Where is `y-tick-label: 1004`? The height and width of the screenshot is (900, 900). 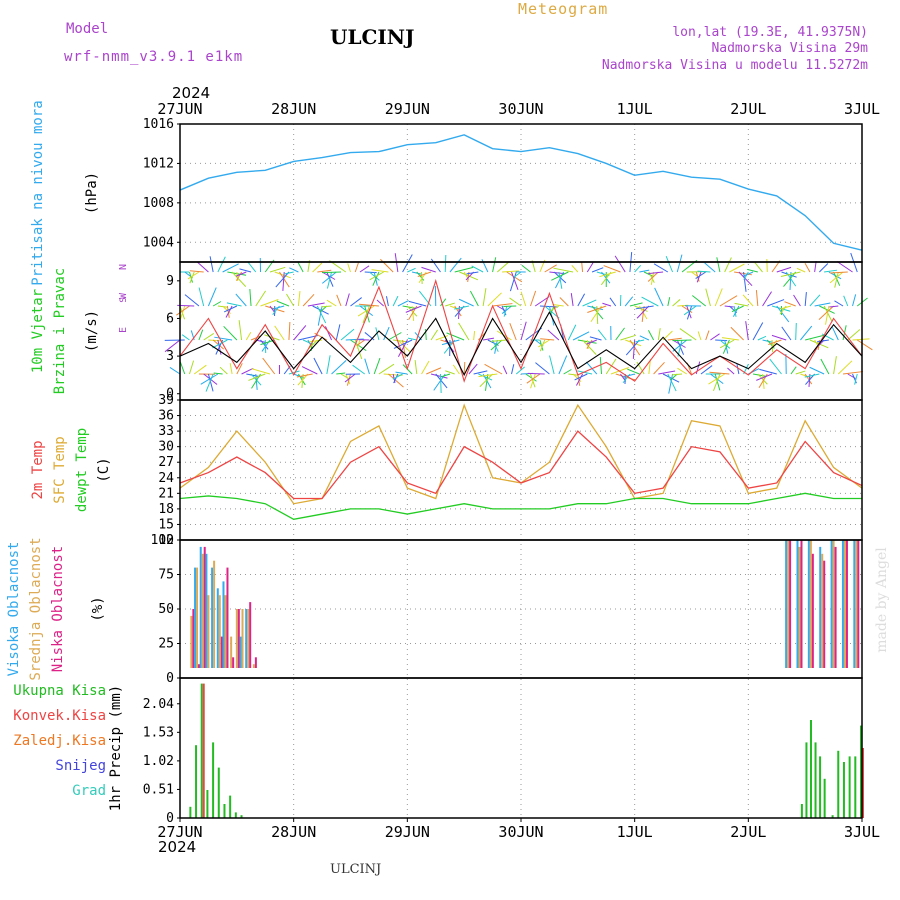 y-tick-label: 1004 is located at coordinates (158, 242).